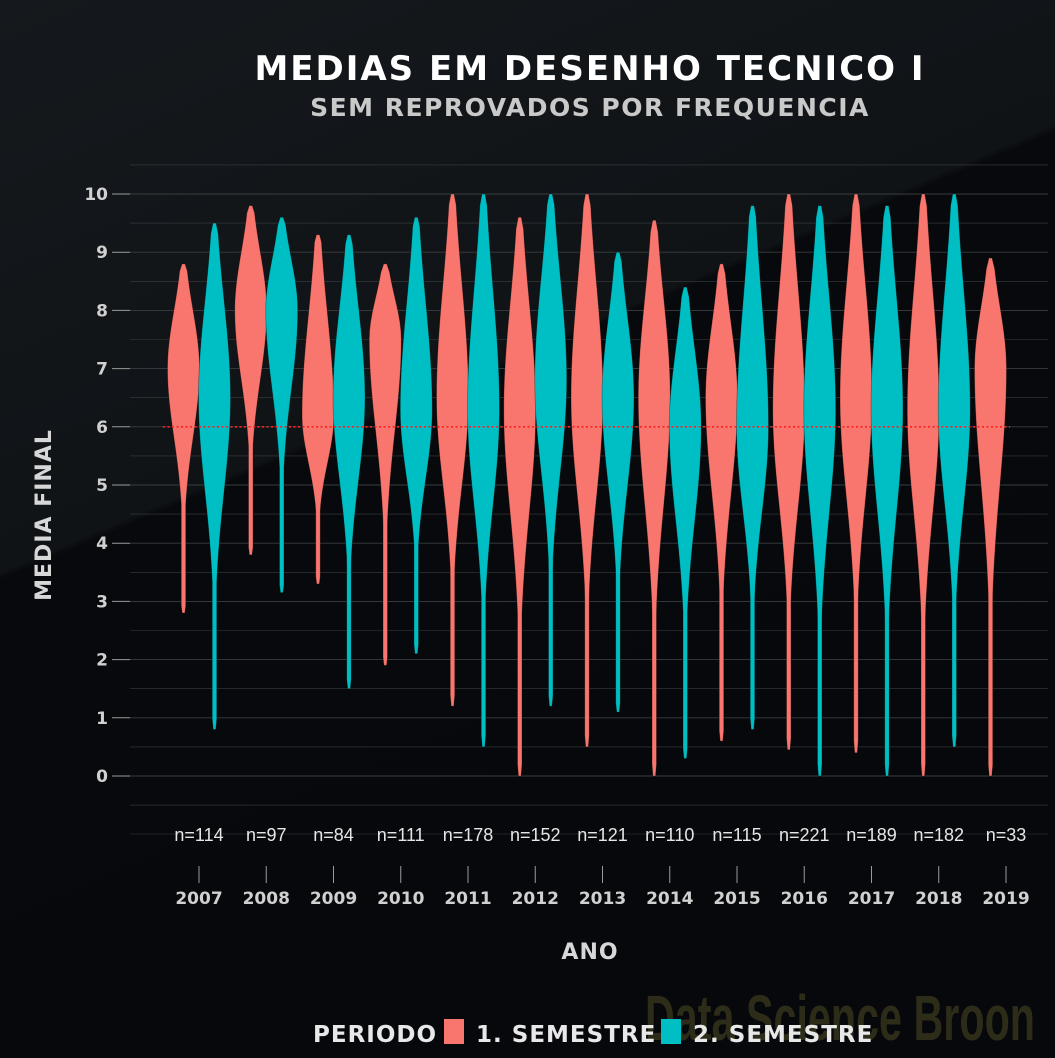 Image resolution: width=1055 pixels, height=1058 pixels. Describe the element at coordinates (102, 486) in the screenshot. I see `y-tick-label: 5` at that location.